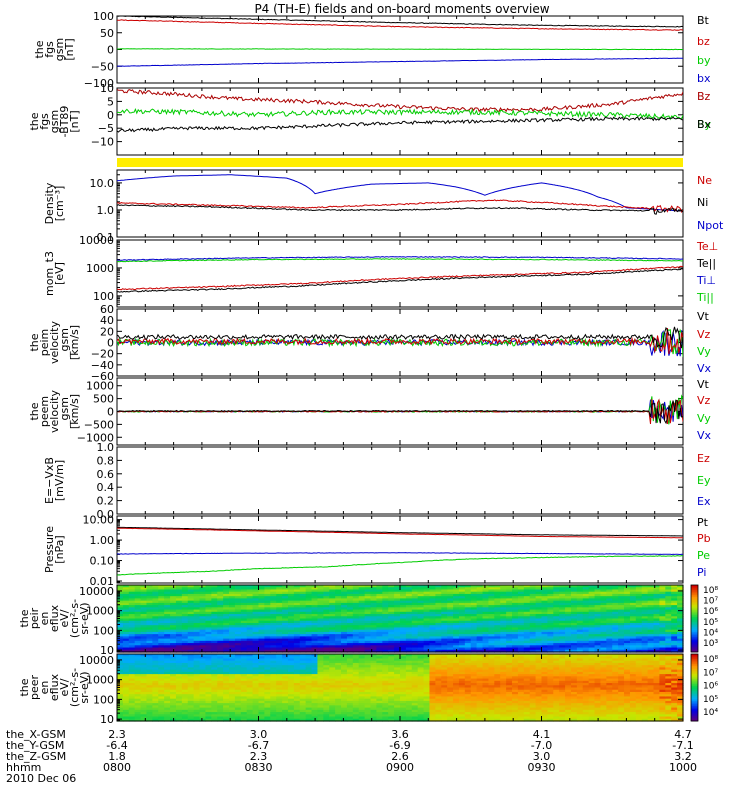 This screenshot has width=750, height=800. What do you see at coordinates (110, 343) in the screenshot?
I see `y-tick-label: 0` at bounding box center [110, 343].